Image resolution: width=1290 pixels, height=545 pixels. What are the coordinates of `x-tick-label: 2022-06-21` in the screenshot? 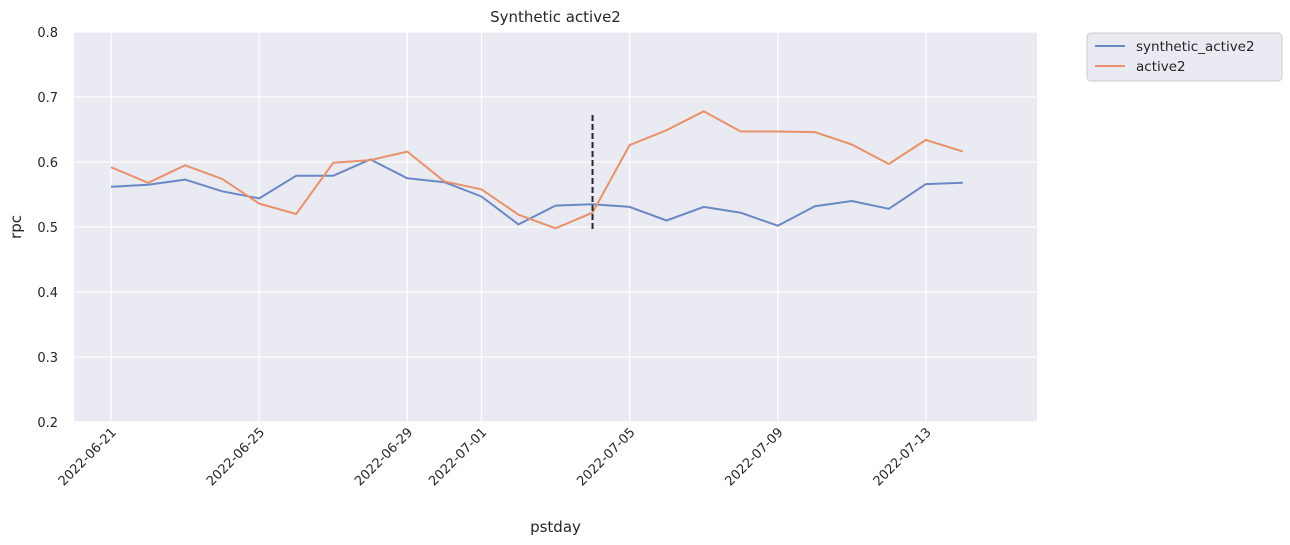 It's located at (88, 457).